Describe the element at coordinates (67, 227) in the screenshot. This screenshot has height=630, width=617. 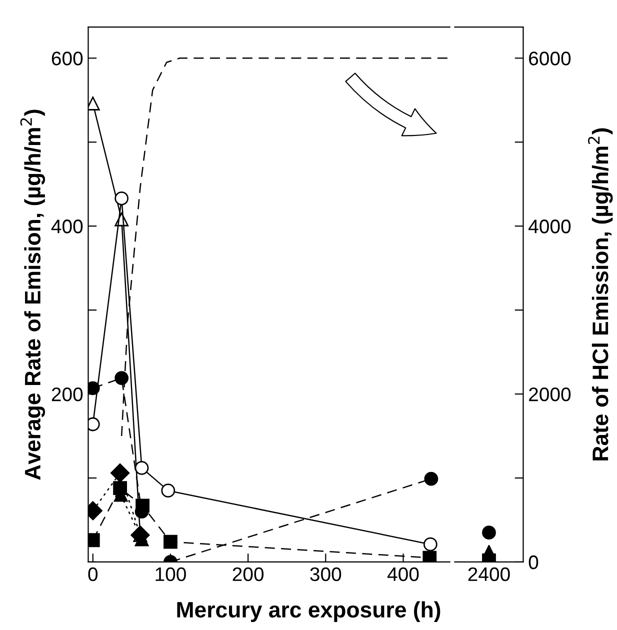
I see `y-tick-label: 400` at that location.